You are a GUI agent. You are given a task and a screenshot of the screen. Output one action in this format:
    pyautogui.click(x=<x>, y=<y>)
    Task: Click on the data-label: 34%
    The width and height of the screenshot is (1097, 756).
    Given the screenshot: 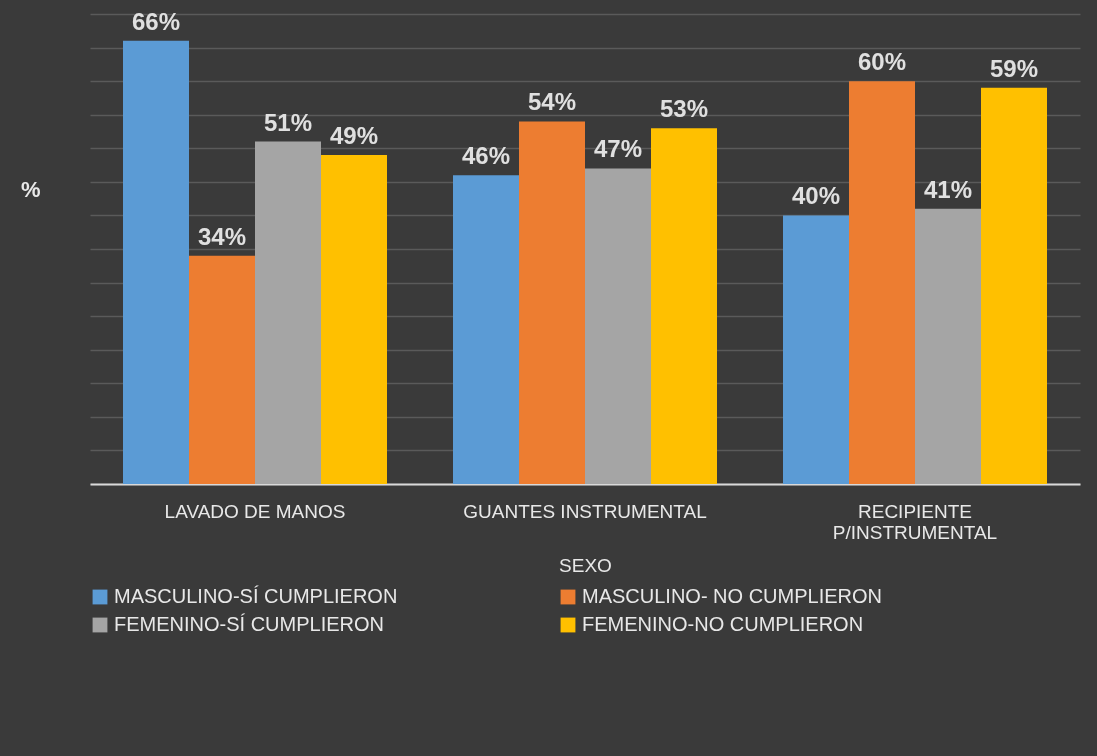 What is the action you would take?
    pyautogui.click(x=222, y=236)
    